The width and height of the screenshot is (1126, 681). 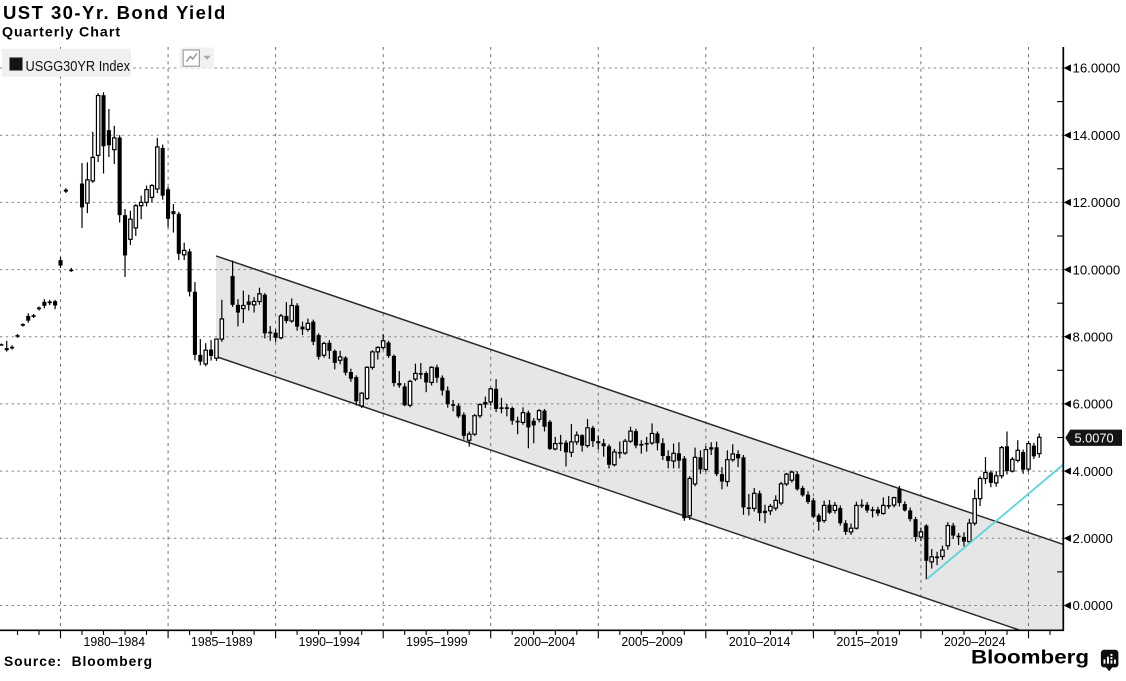 I want to click on svg-text: 2000–2004, so click(x=545, y=641).